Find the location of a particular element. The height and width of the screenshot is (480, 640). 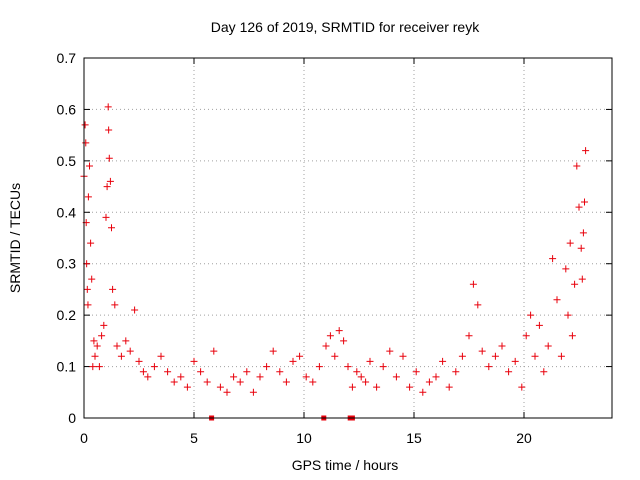

x-axis-label: GPS time / hours is located at coordinates (345, 465).